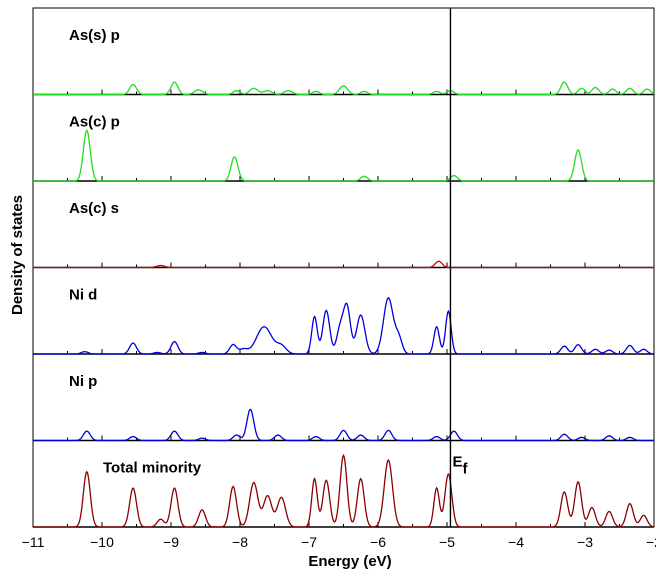 This screenshot has height=571, width=656. I want to click on x-tick-label: −6, so click(378, 542).